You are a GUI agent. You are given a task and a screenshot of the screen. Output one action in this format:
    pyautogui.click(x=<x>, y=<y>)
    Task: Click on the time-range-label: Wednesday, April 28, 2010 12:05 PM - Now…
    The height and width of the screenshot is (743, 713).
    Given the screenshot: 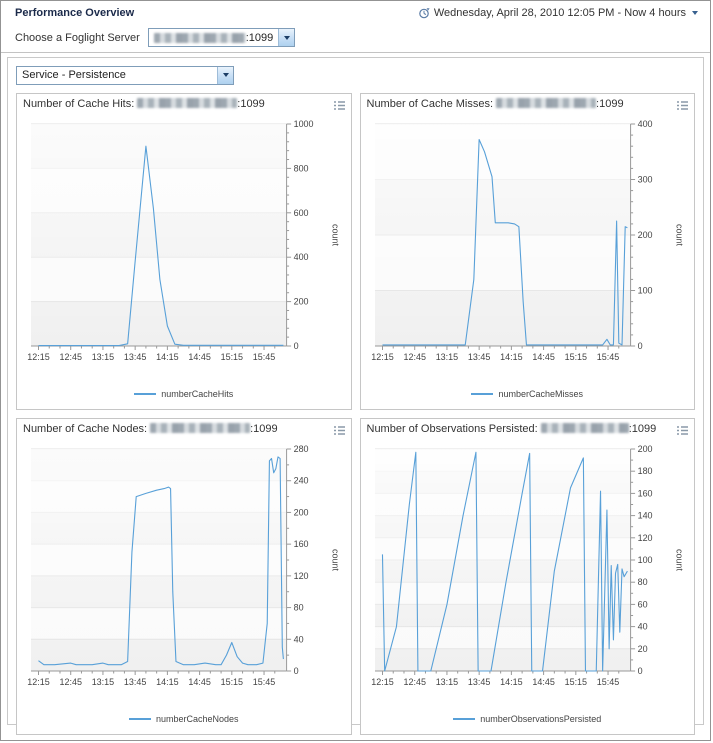 What is the action you would take?
    pyautogui.click(x=559, y=13)
    